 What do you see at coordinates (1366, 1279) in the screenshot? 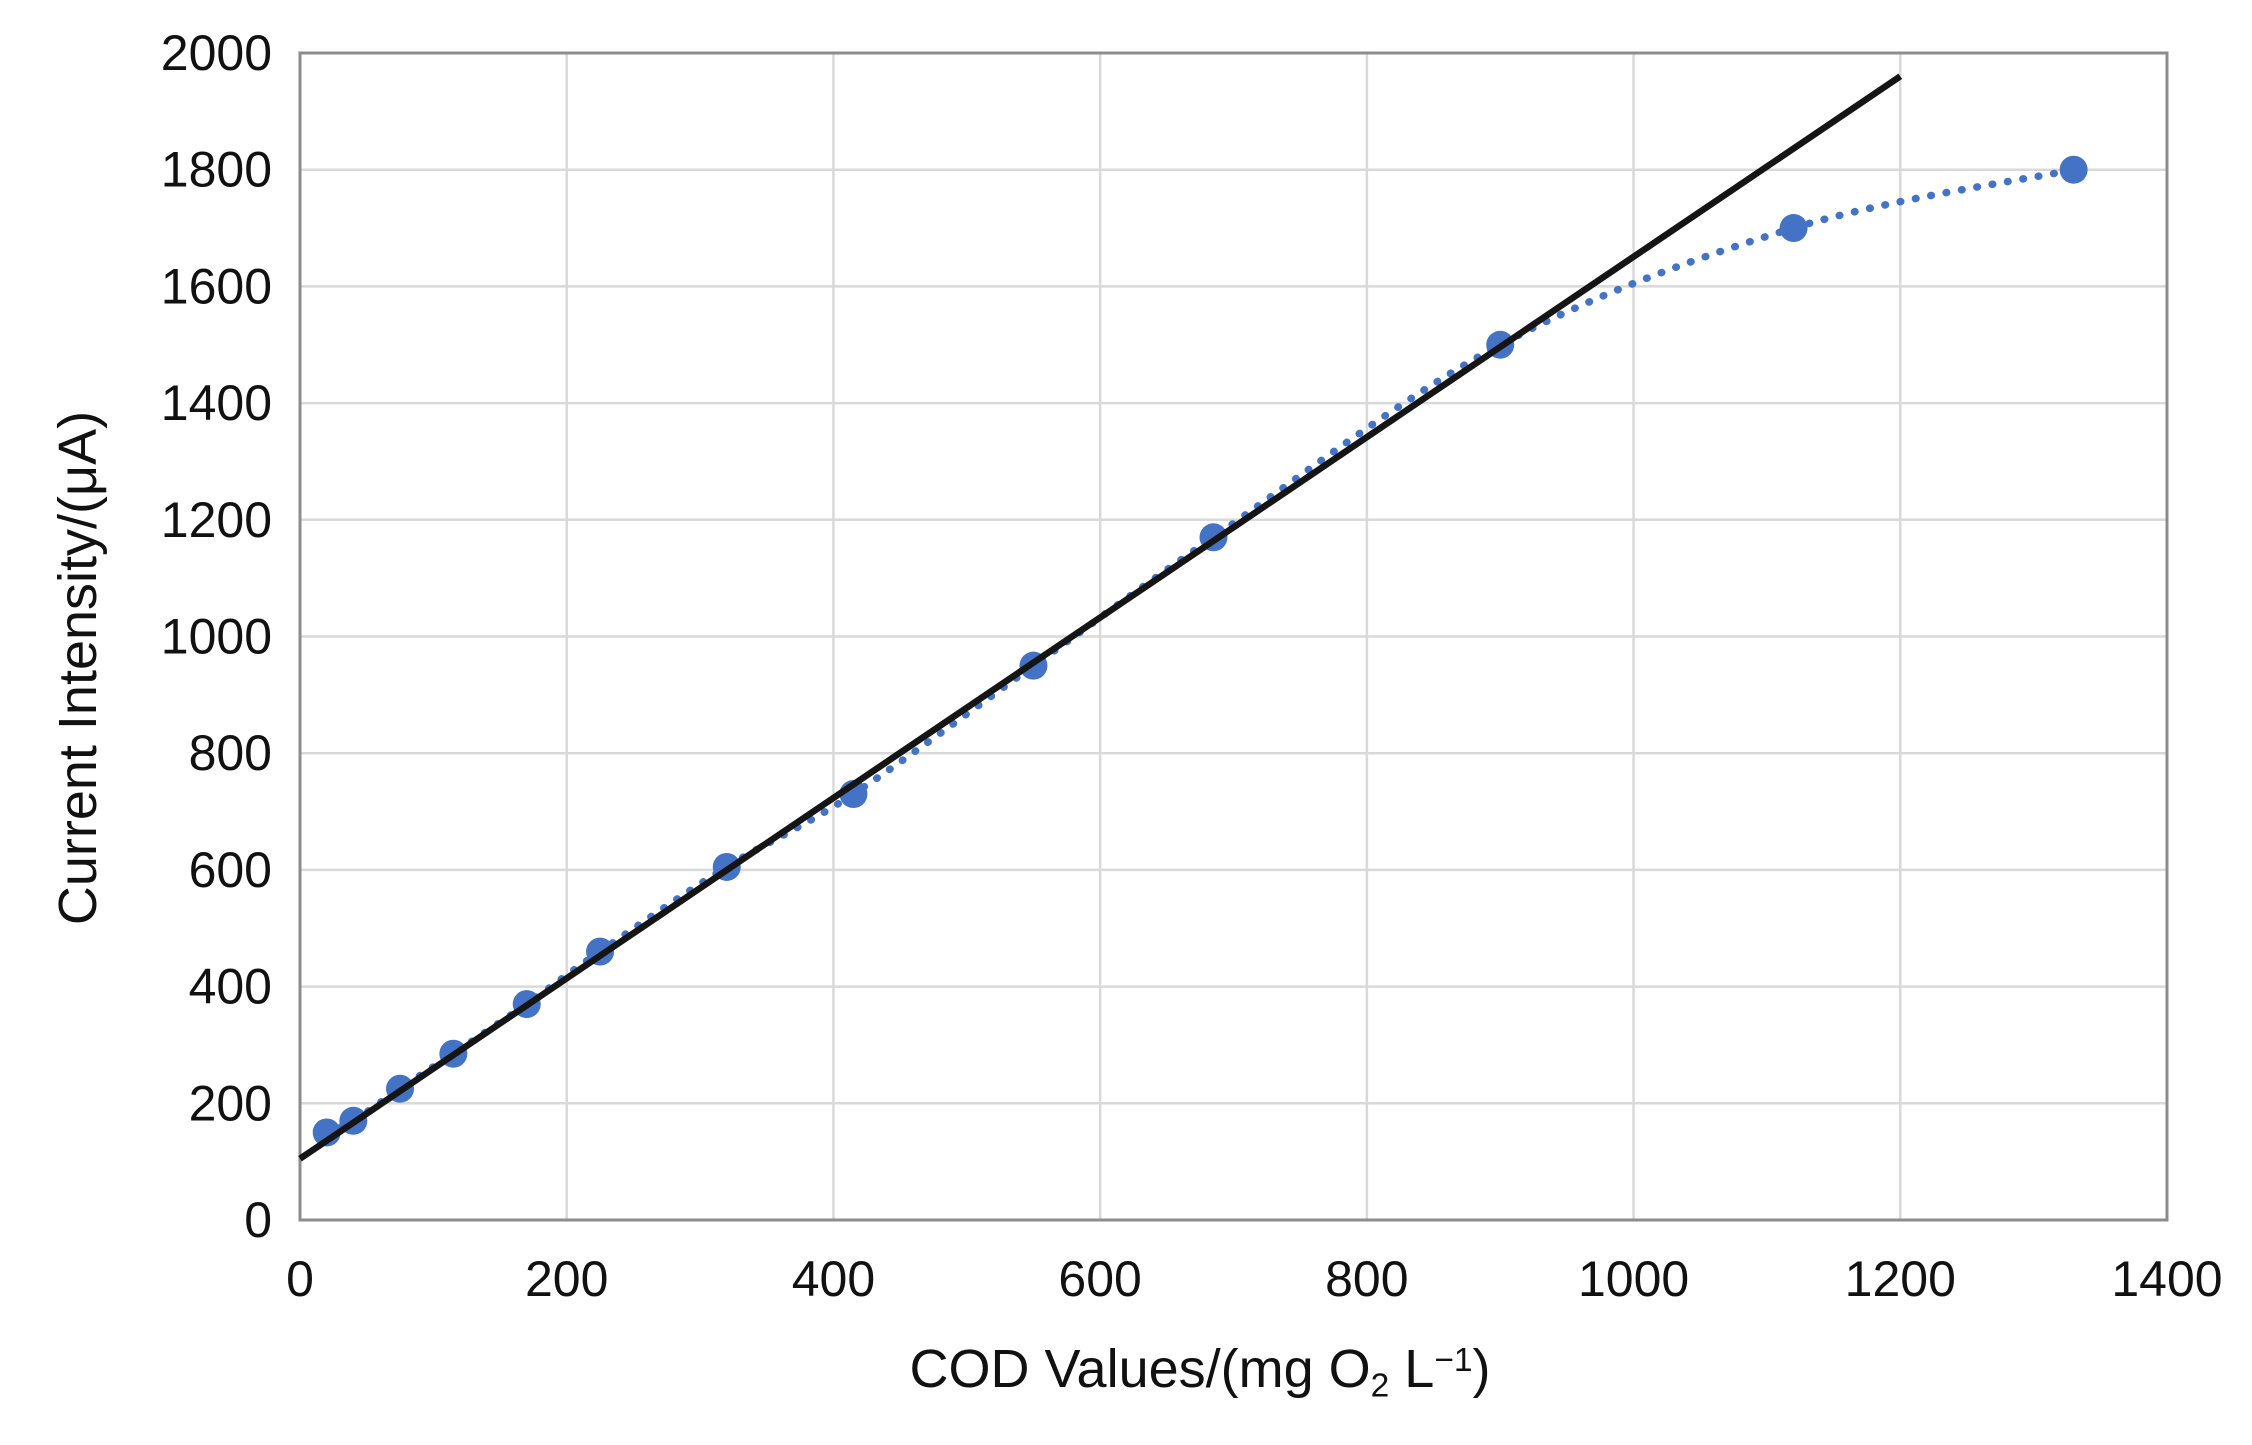
I see `x-tick-label: 800` at bounding box center [1366, 1279].